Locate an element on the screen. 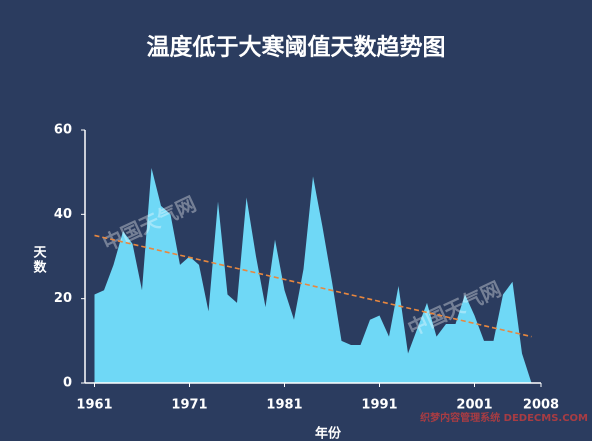  chart-title: 温度低于大寒阈值天数趋势图 is located at coordinates (296, 47).